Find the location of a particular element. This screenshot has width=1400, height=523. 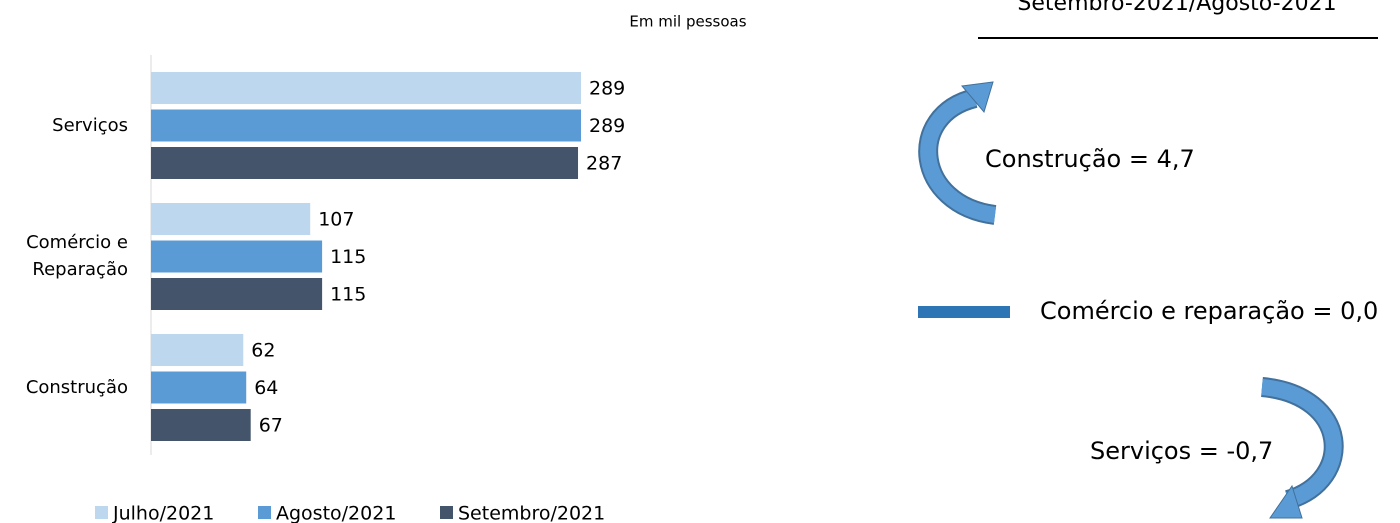

legend-label: Julho/2021 is located at coordinates (163, 513).